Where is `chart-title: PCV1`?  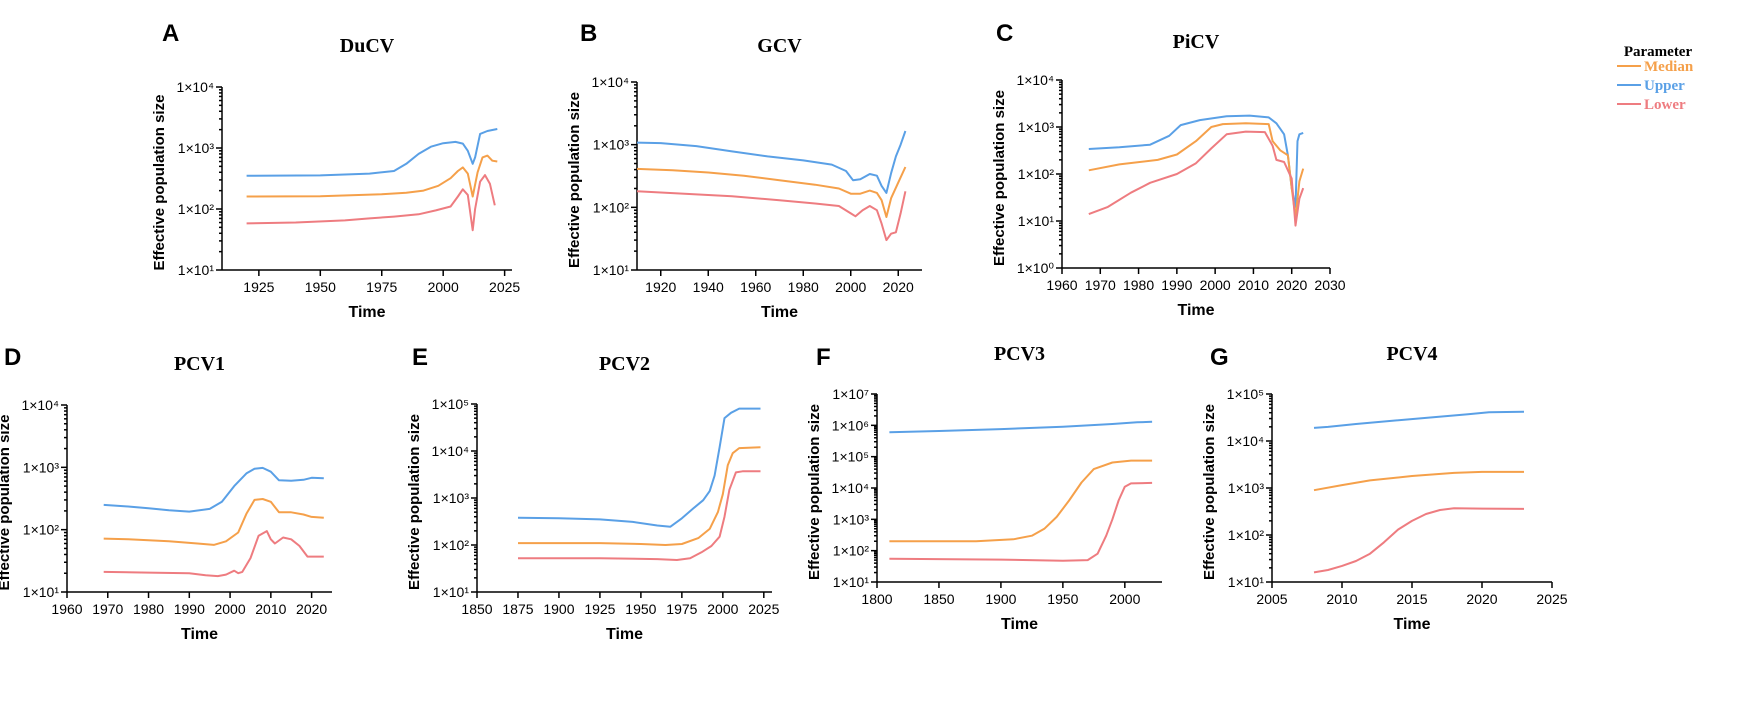
chart-title: PCV1 is located at coordinates (199, 364).